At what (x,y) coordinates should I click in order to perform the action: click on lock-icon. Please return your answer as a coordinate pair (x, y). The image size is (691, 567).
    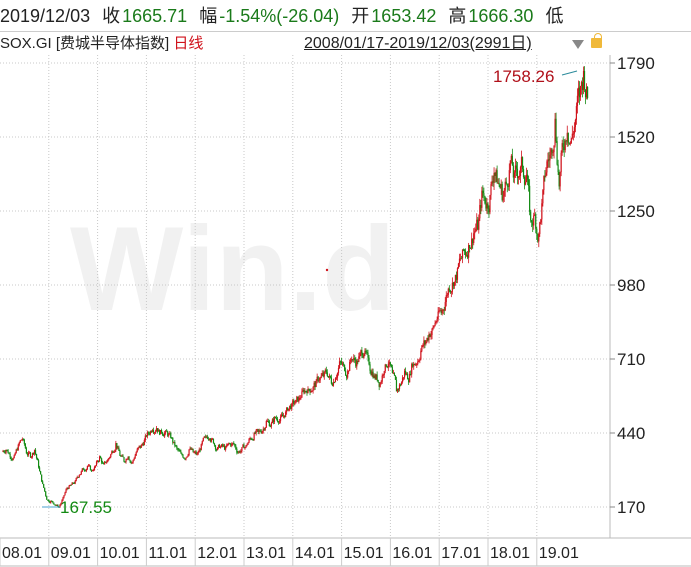
    Looking at the image, I should click on (596, 40).